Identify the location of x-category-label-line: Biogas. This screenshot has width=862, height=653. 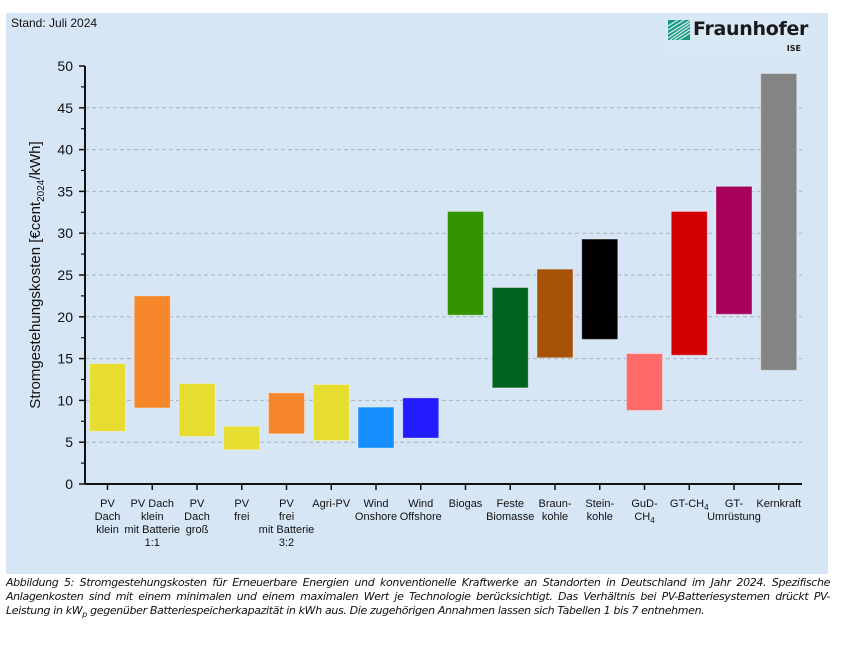
(466, 504).